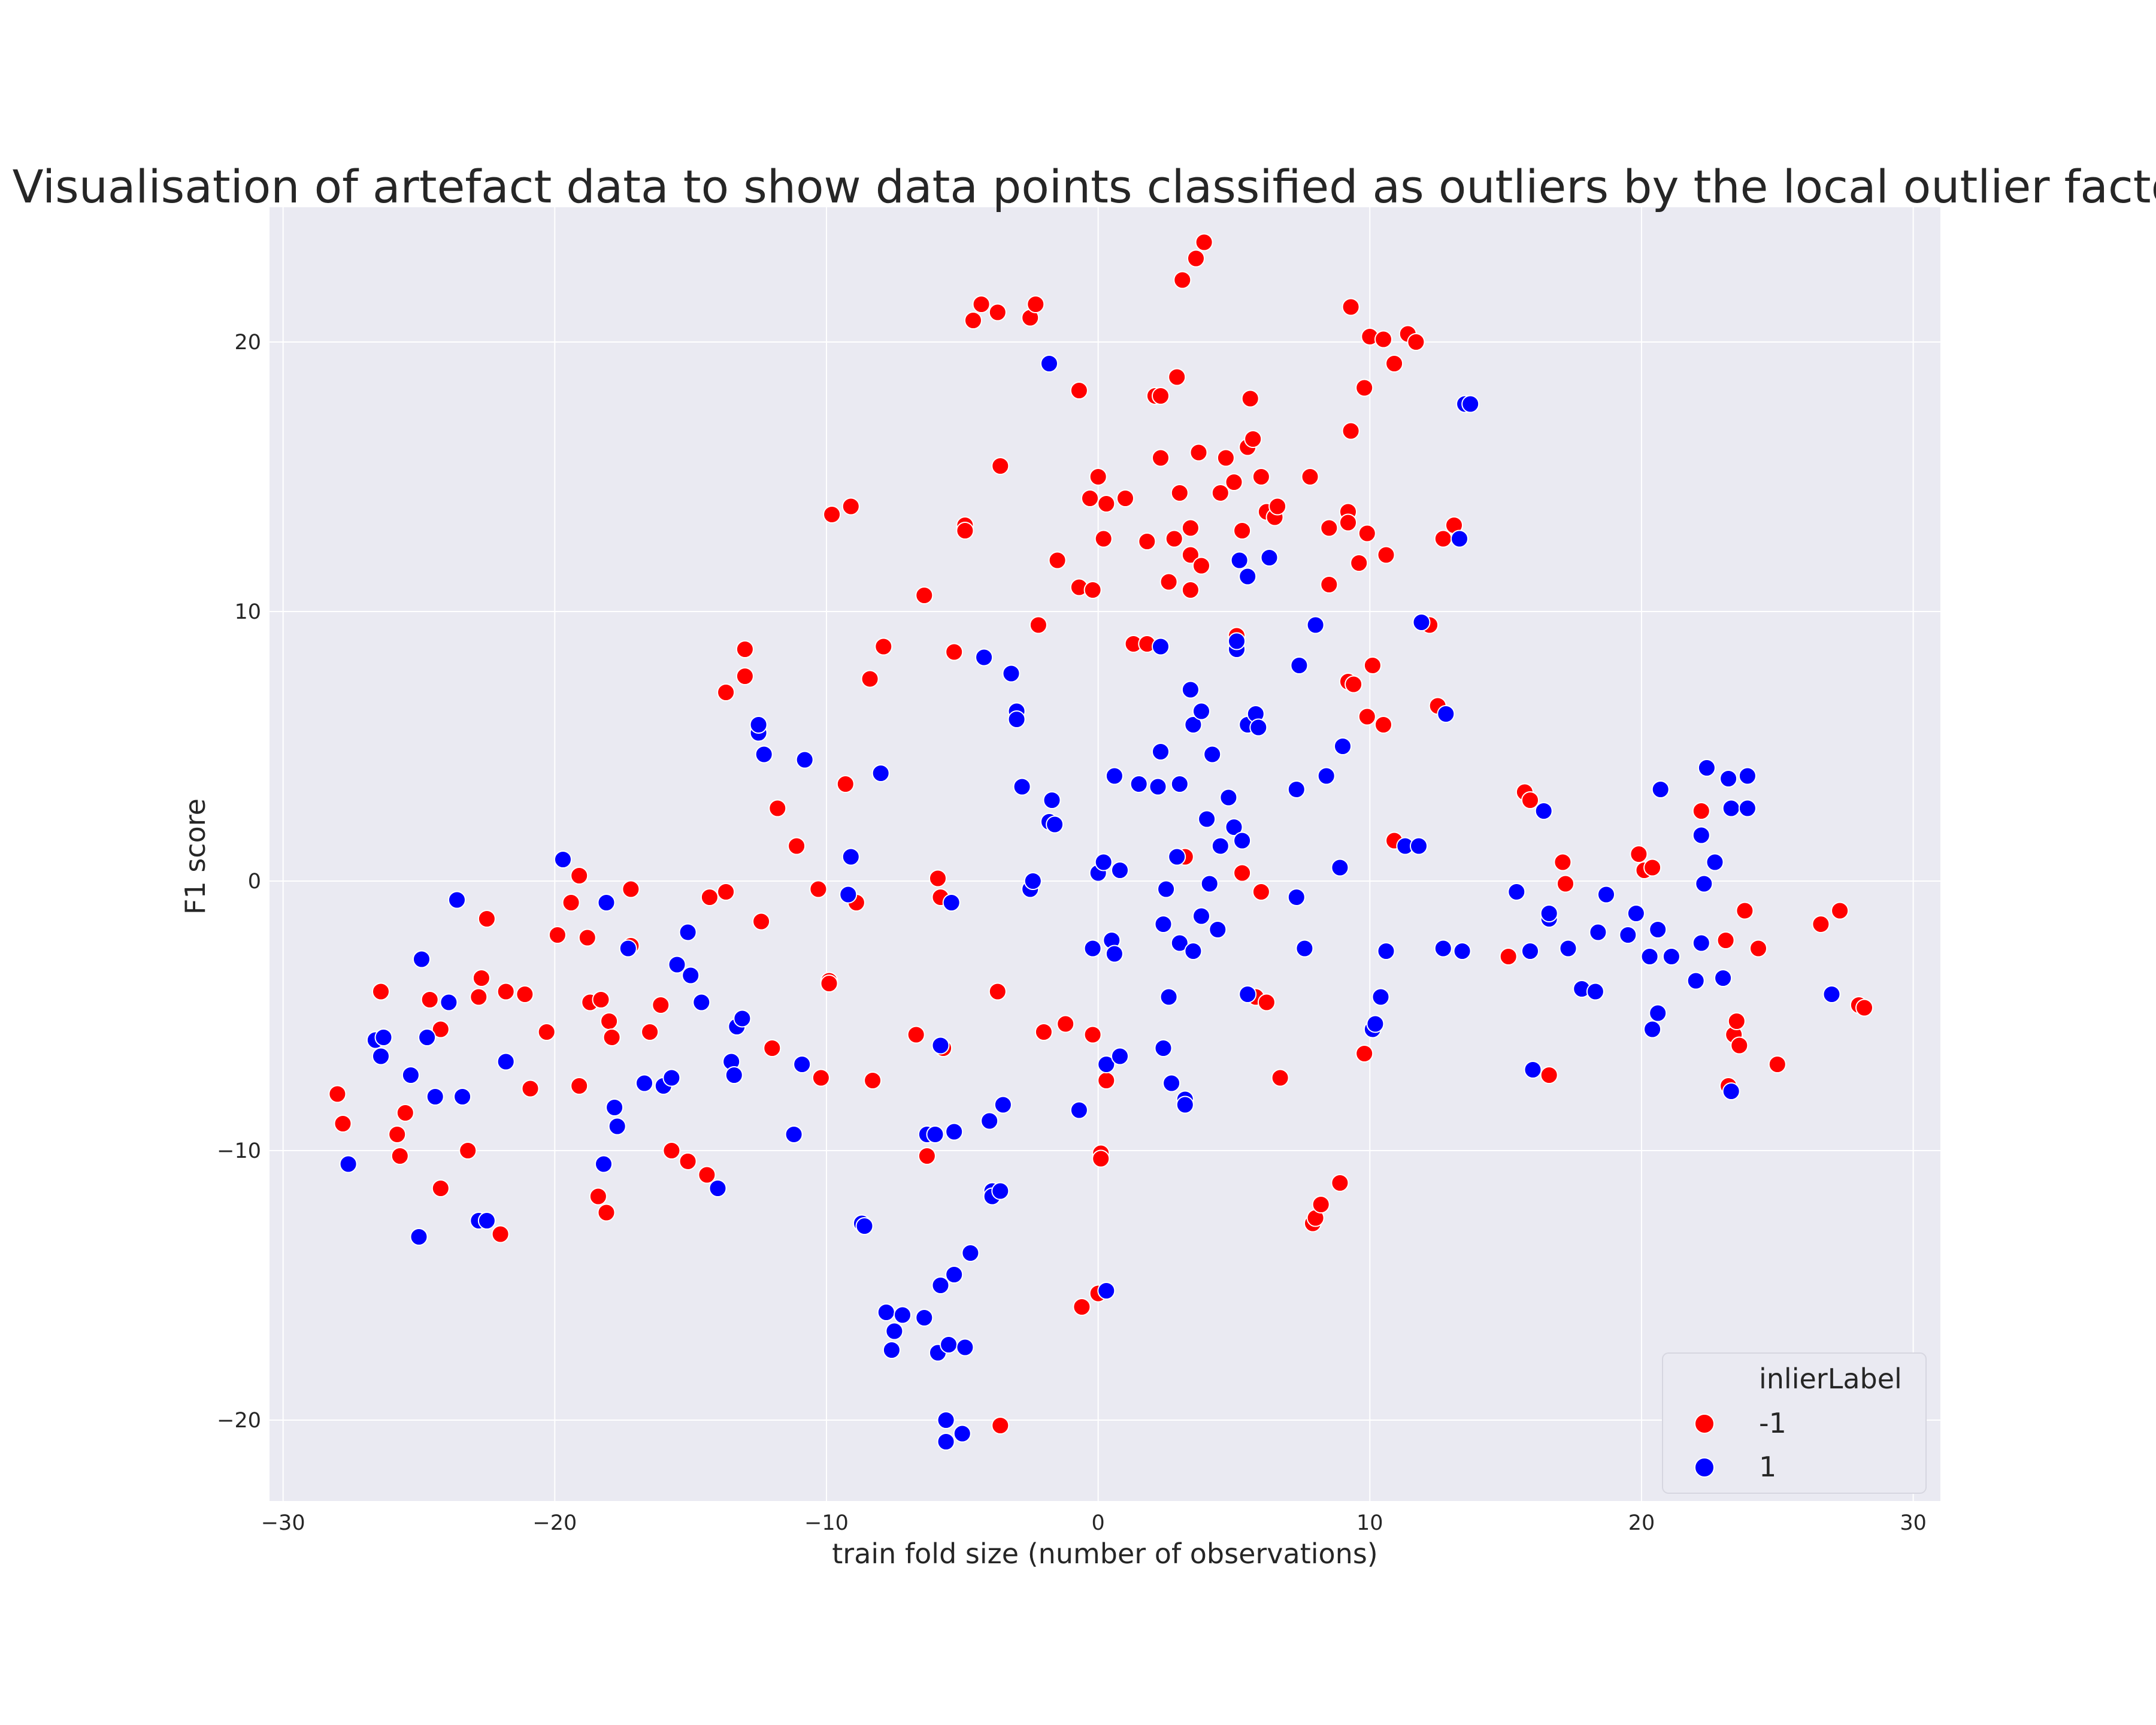 This screenshot has height=1725, width=2156. I want to click on x-tick-label: 10, so click(1369, 1523).